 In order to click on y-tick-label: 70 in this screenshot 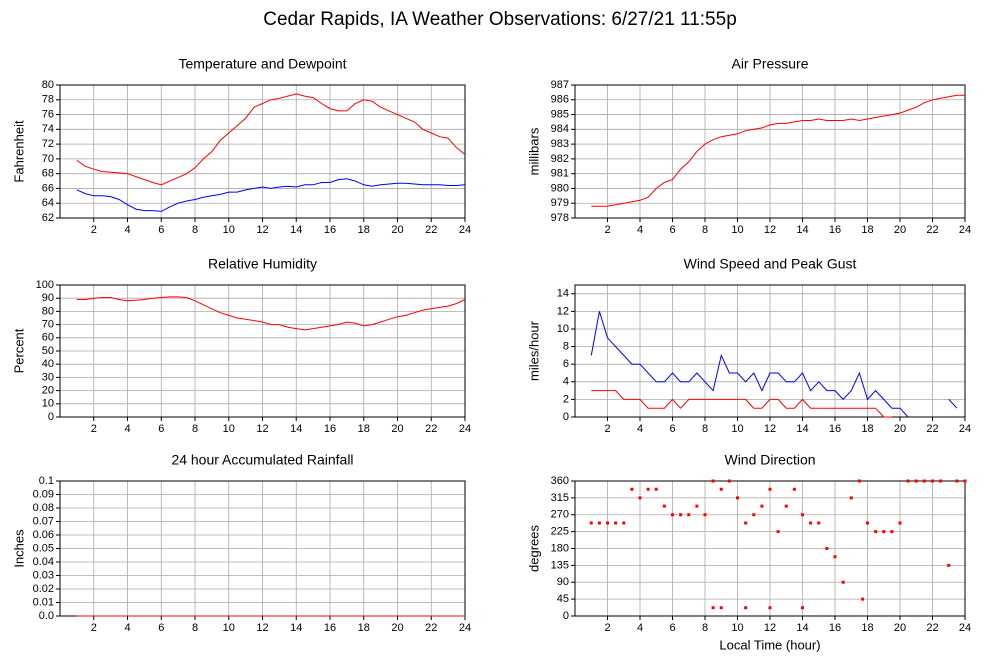, I will do `click(48, 159)`.